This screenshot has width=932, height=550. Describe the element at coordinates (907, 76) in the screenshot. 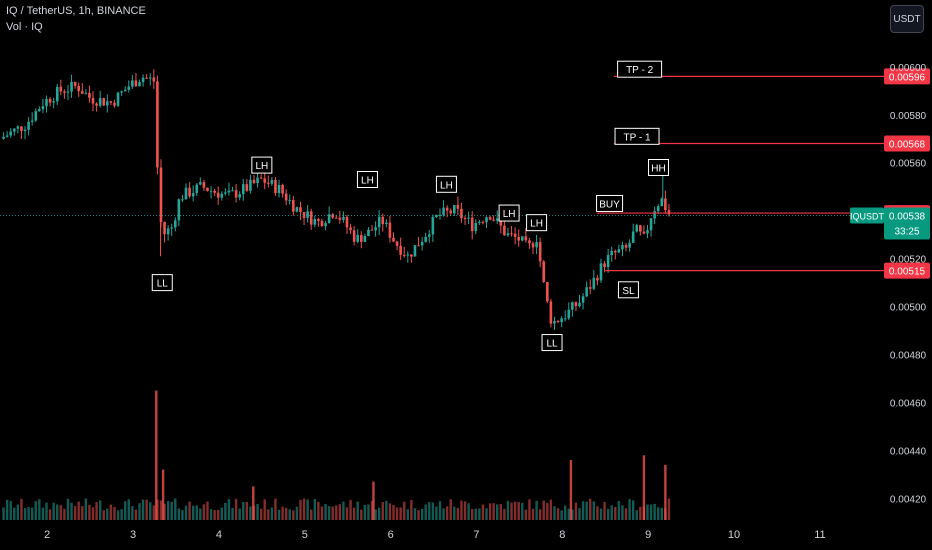

I see `level-price-tag` at that location.